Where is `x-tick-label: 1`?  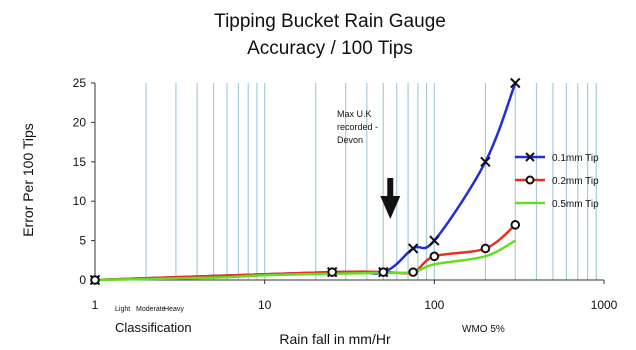 x-tick-label: 1 is located at coordinates (95, 305).